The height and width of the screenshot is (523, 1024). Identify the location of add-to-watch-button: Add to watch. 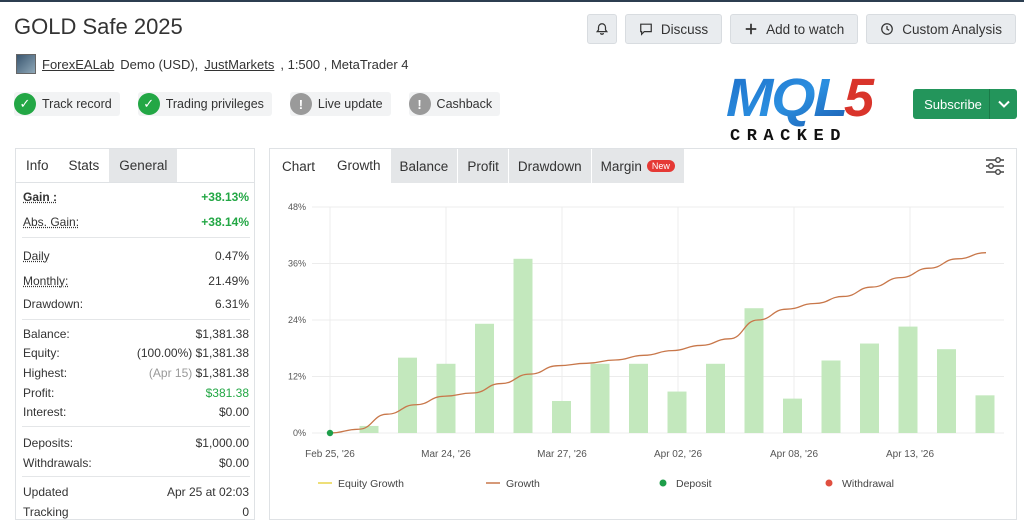
(794, 29).